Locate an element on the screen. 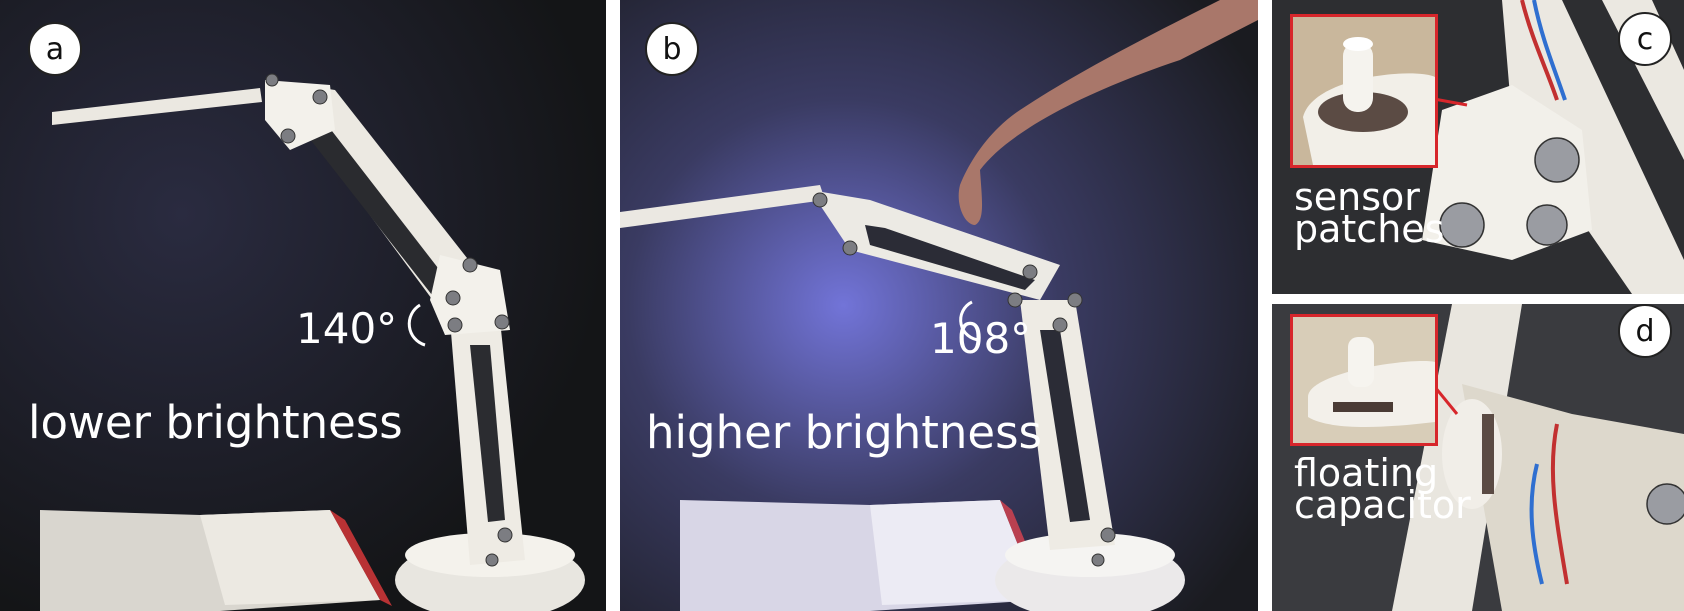 Image resolution: width=1684 pixels, height=611 pixels. panel-c: sensor patches c is located at coordinates (1478, 147).